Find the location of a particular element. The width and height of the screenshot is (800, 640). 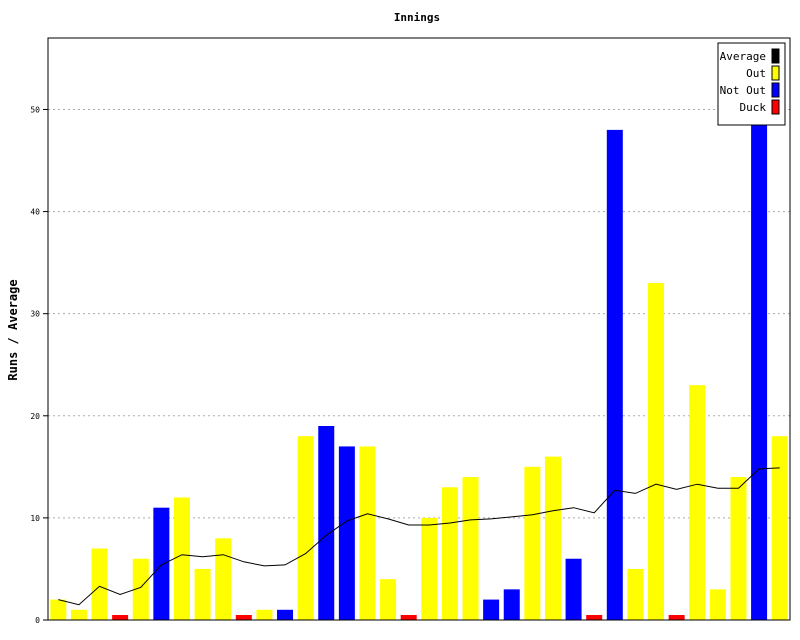

legend: Average Out Not Out Duck is located at coordinates (751, 84).